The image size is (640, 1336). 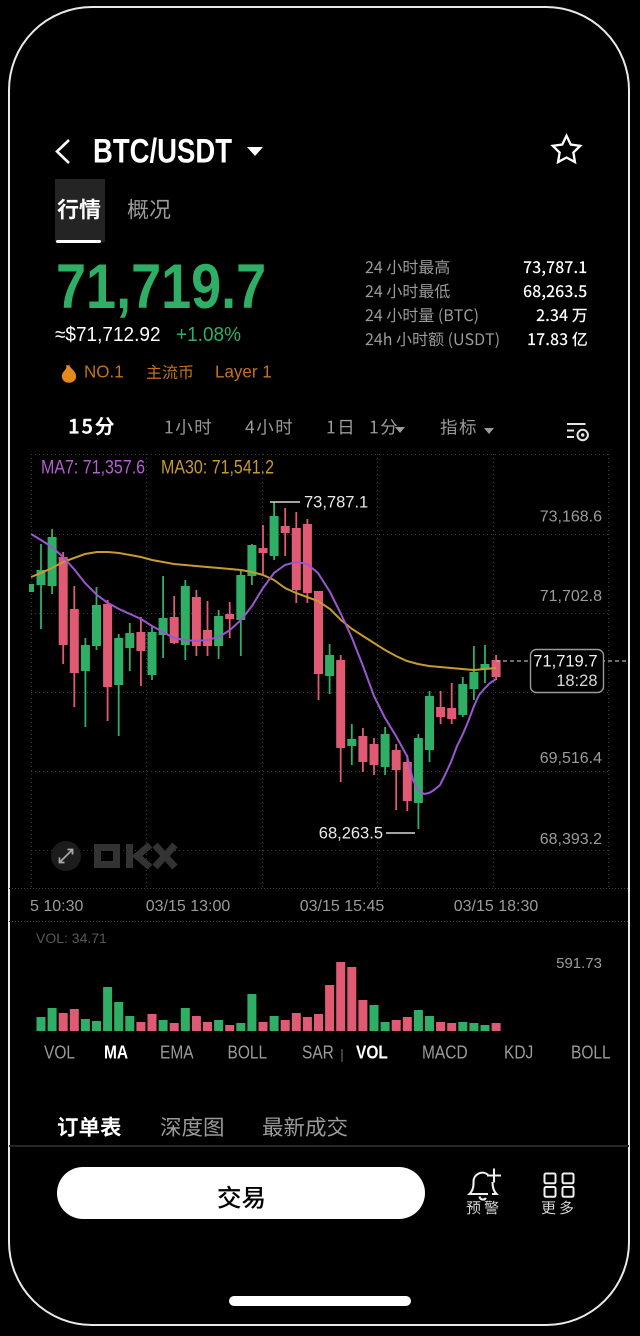 I want to click on svg-text: 03/15 18:30, so click(x=496, y=906).